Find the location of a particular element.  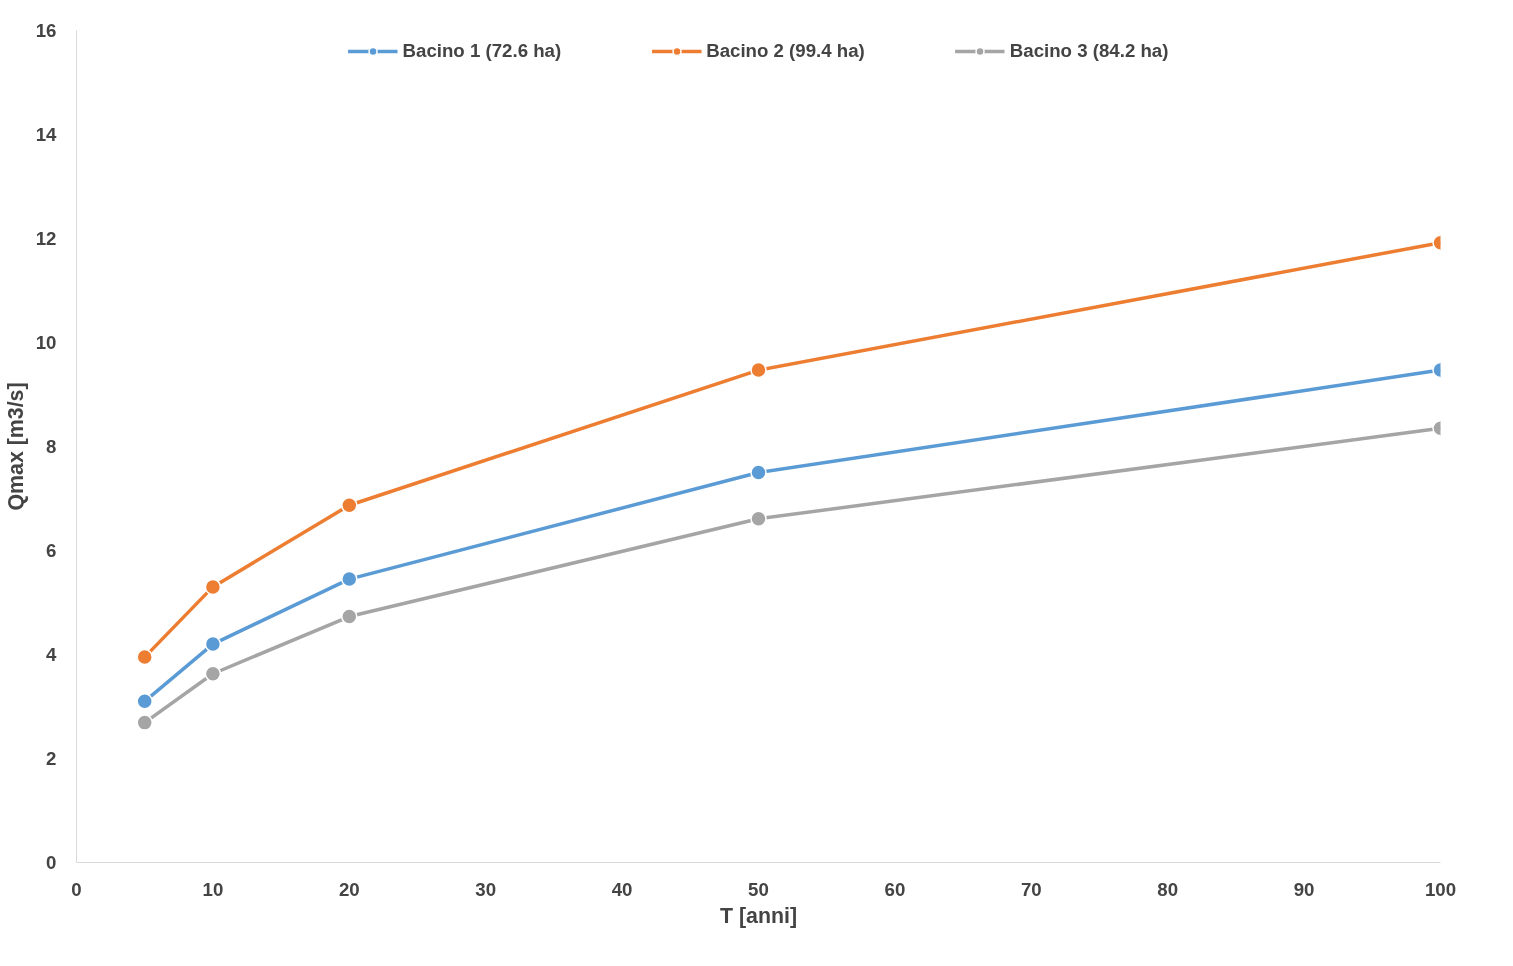

x-tick-label: 10 is located at coordinates (213, 889).